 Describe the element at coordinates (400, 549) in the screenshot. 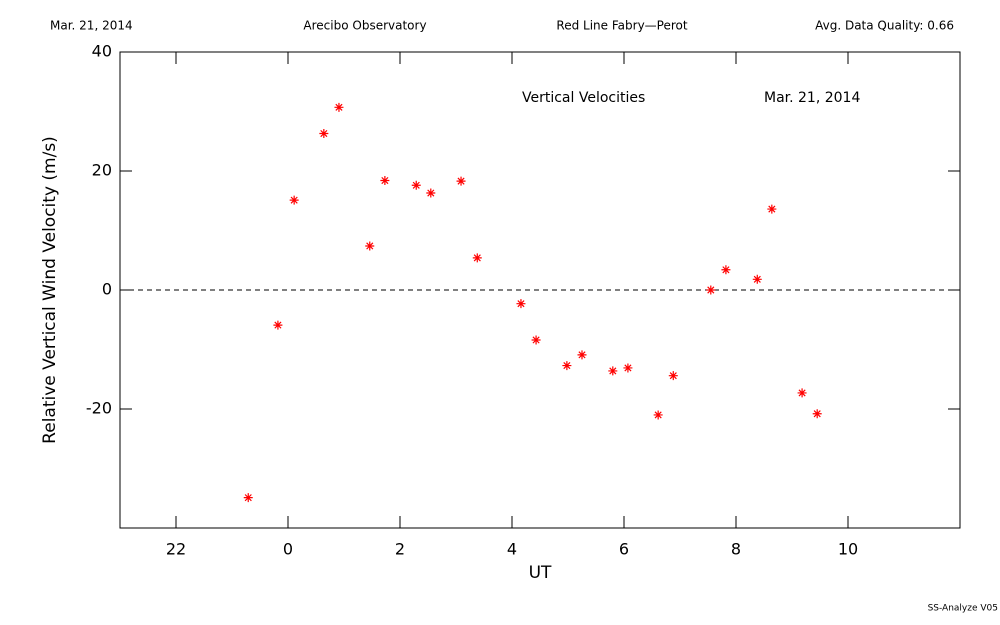

I see `x-tick-label: 2` at that location.